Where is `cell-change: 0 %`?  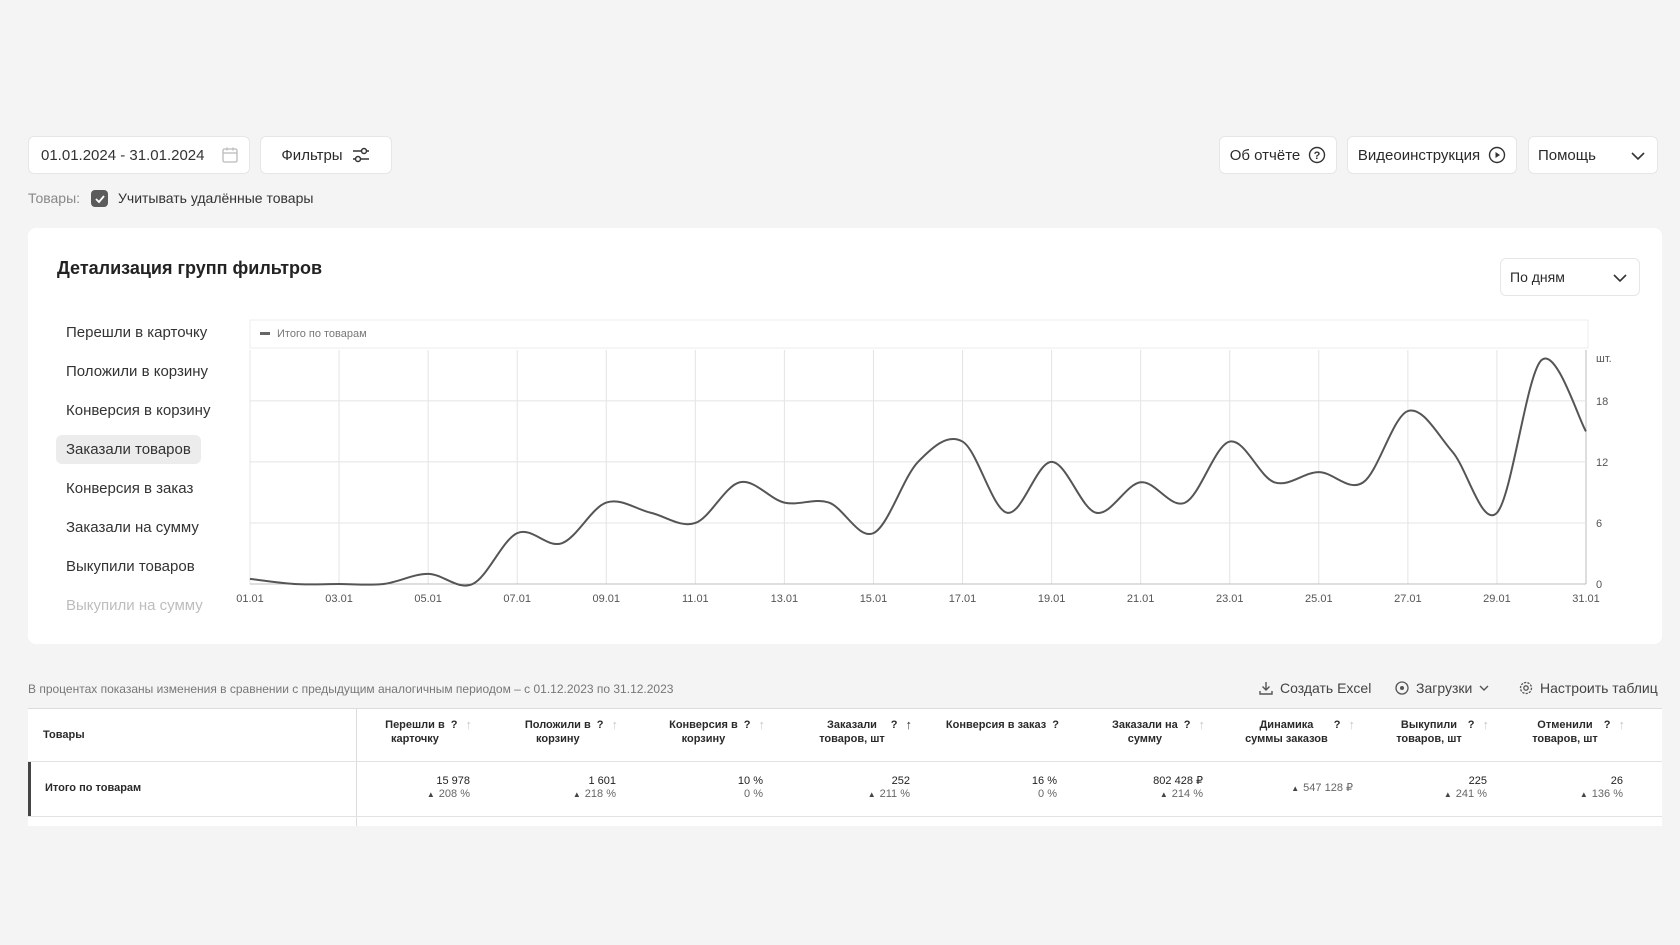 cell-change: 0 % is located at coordinates (750, 794).